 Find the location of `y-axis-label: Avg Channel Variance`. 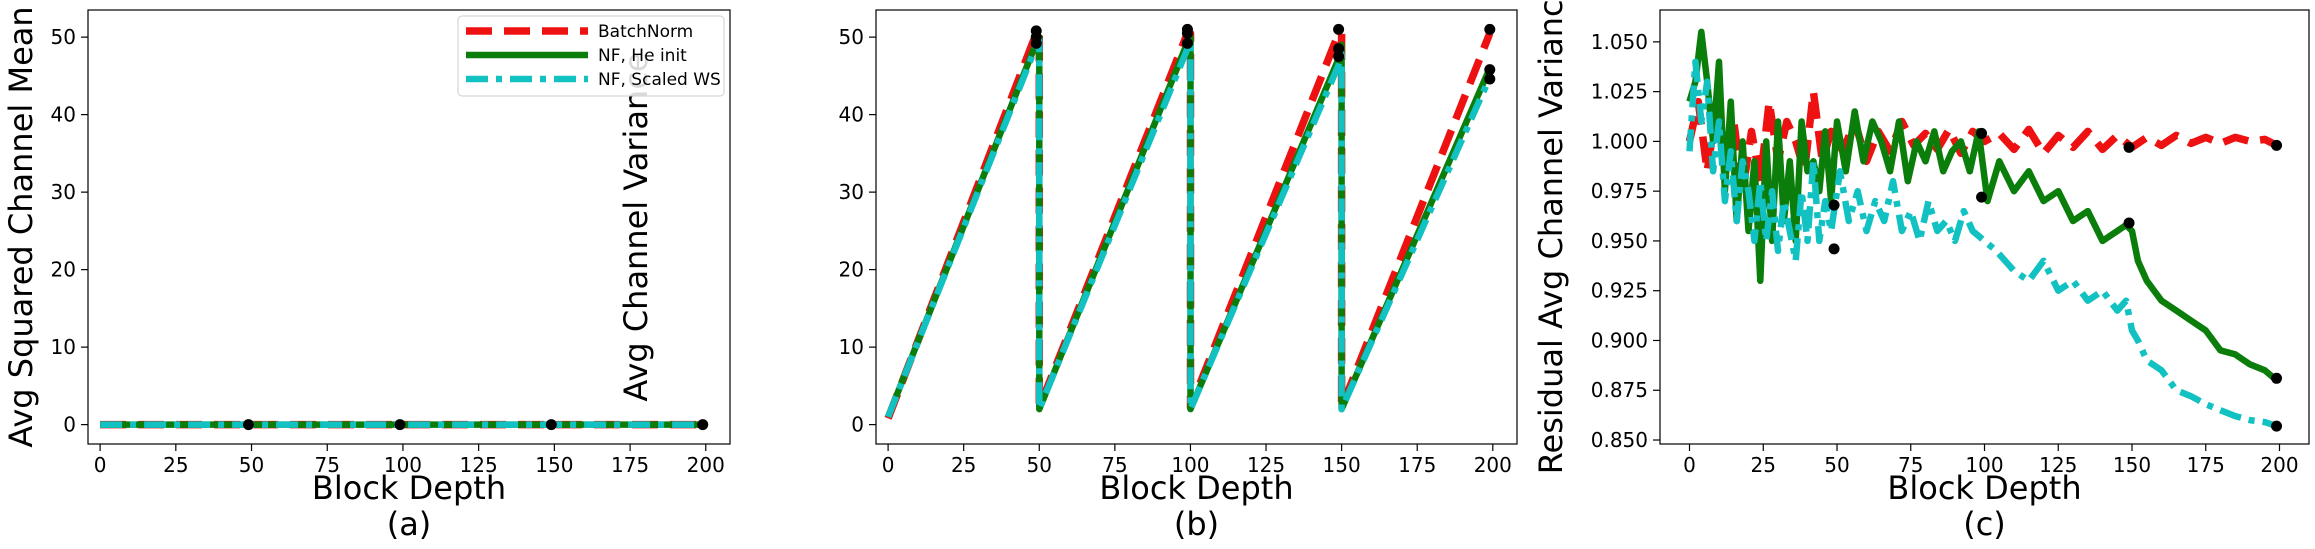

y-axis-label: Avg Channel Variance is located at coordinates (636, 226).